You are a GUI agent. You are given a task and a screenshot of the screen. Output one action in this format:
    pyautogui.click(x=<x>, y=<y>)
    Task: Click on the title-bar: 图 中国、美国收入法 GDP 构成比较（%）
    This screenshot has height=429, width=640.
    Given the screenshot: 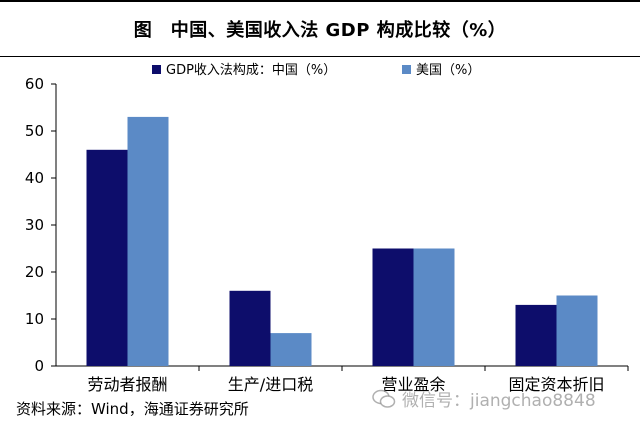 What is the action you would take?
    pyautogui.click(x=320, y=28)
    